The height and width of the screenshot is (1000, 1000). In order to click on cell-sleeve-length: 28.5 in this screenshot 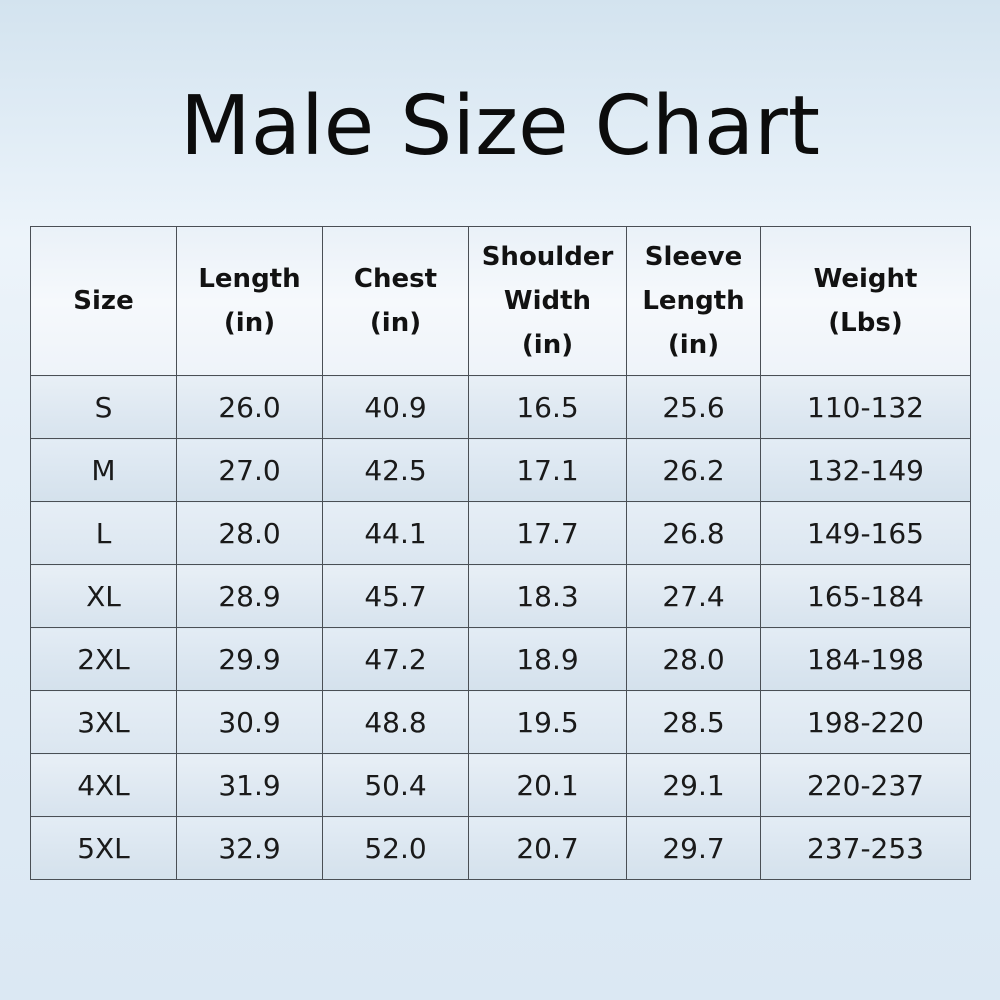, I will do `click(693, 722)`.